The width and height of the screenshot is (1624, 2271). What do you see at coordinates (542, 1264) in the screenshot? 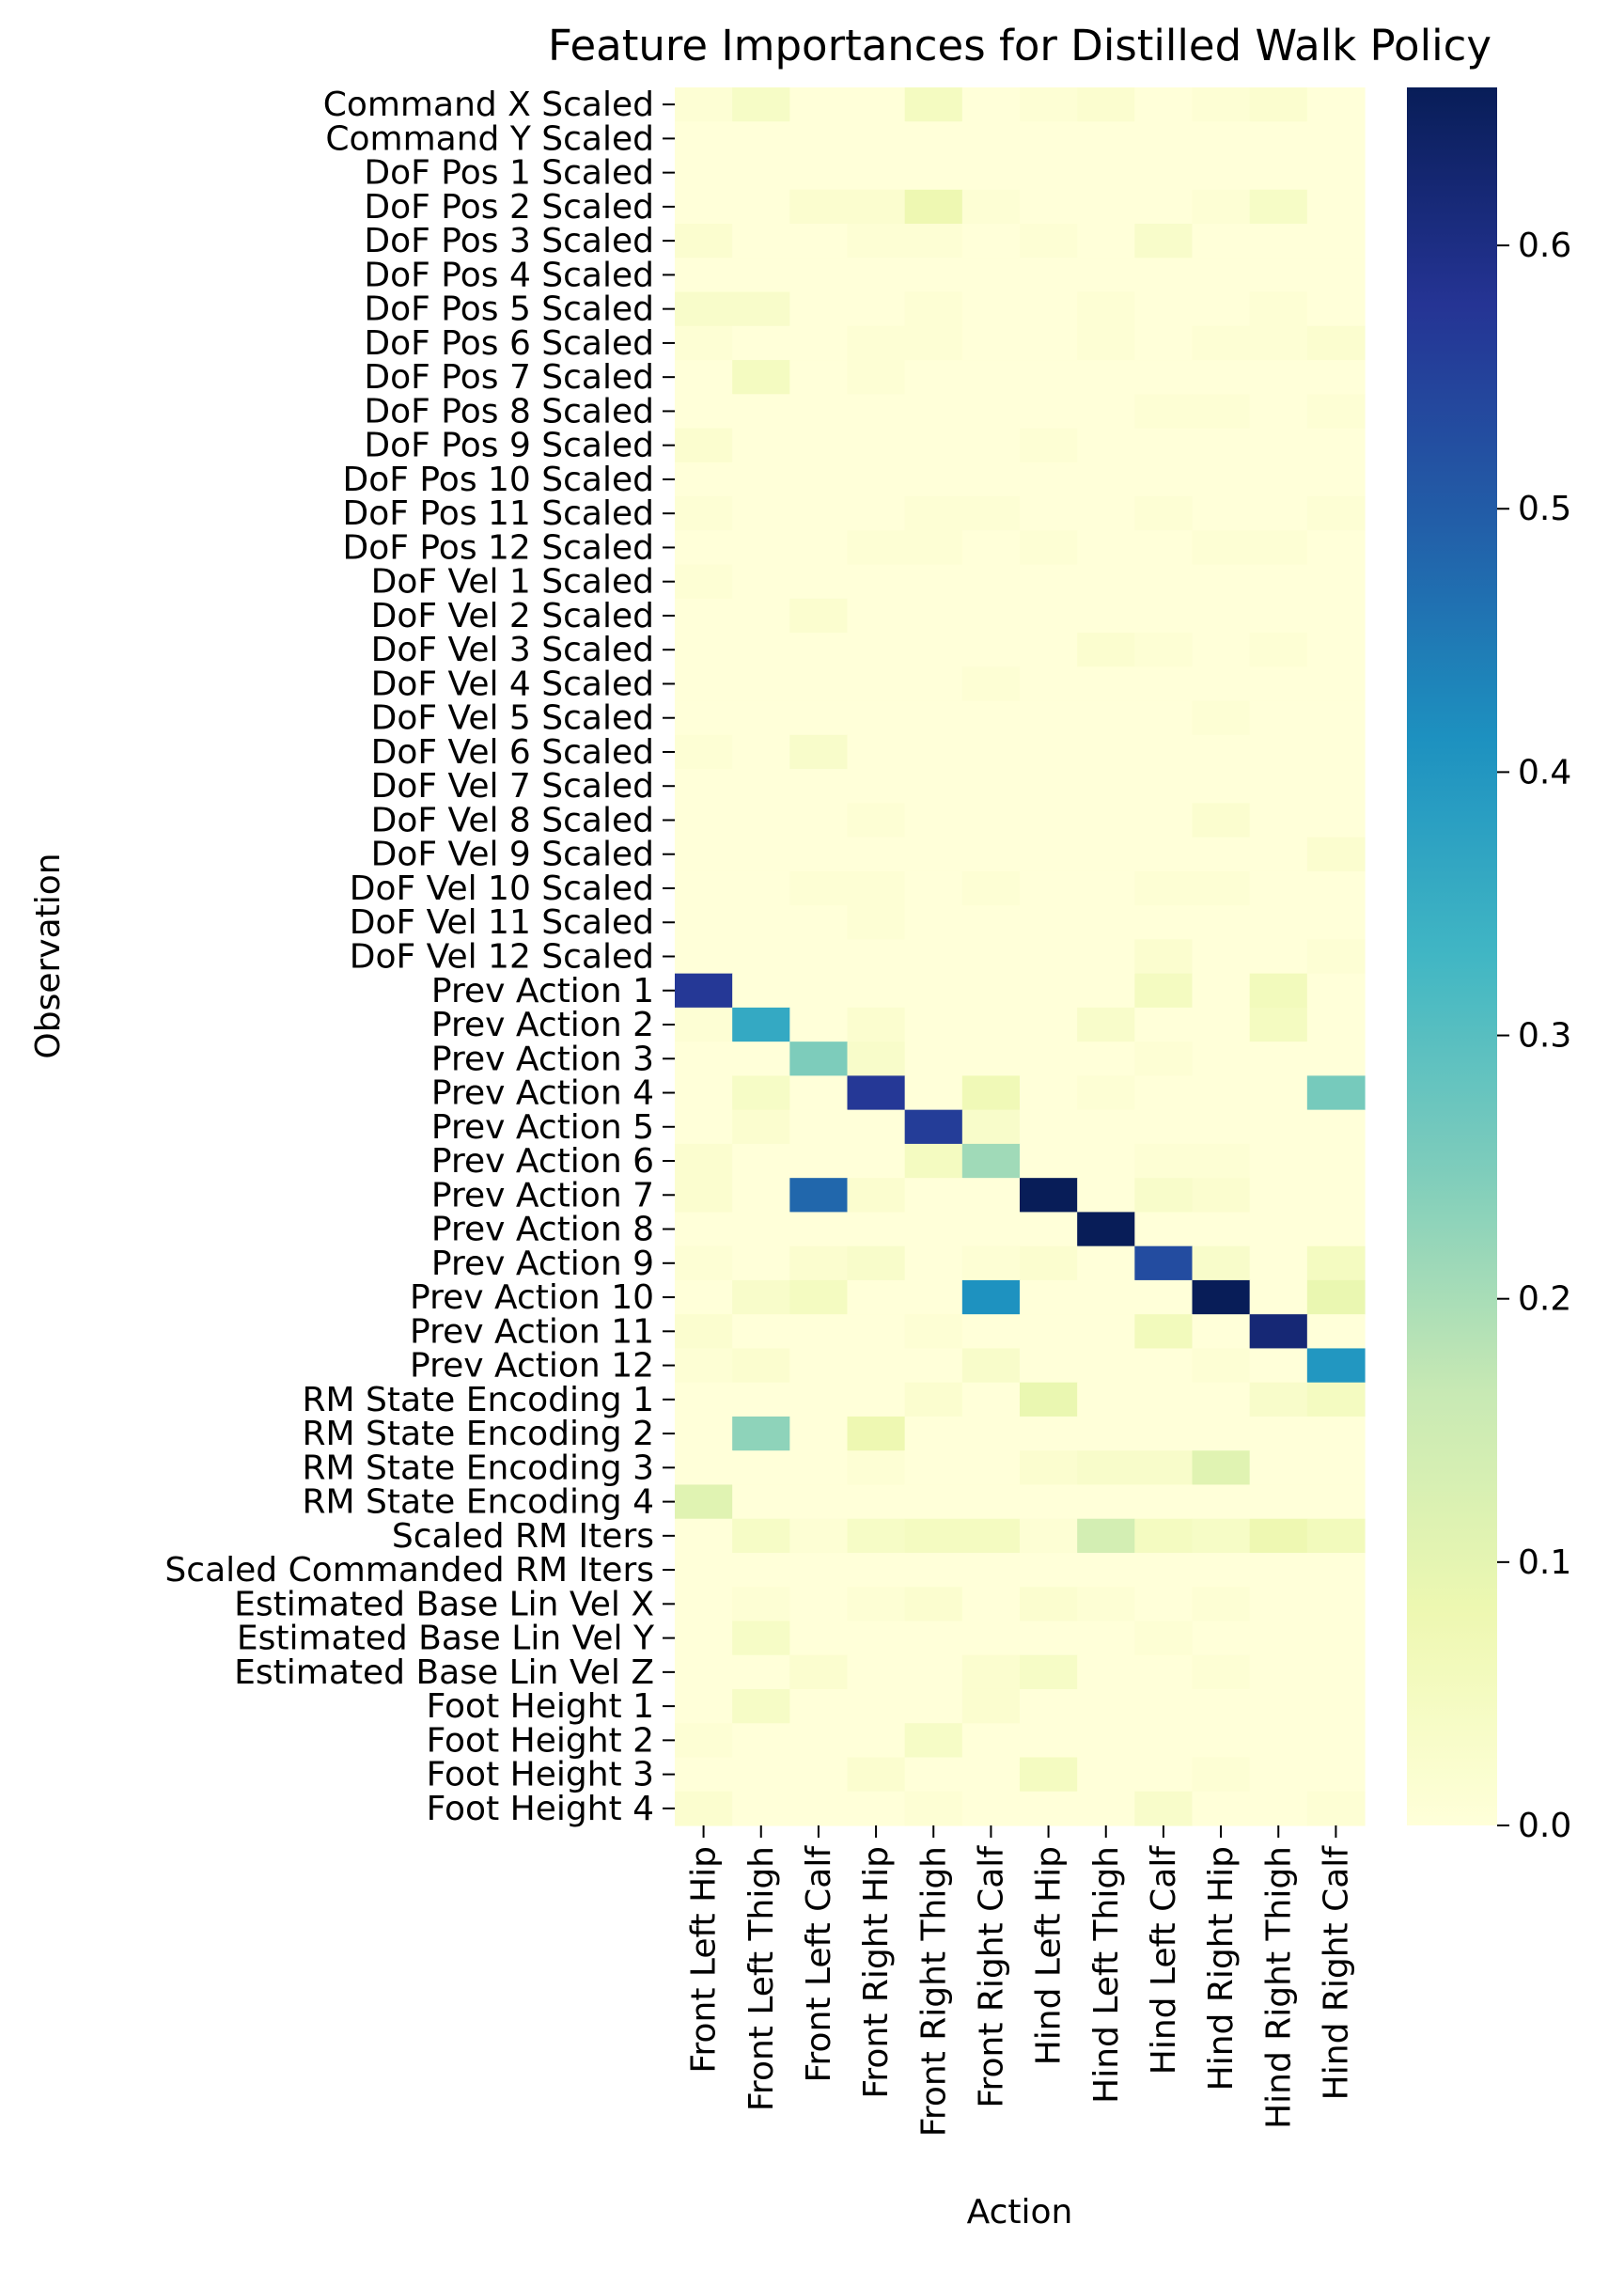
I see `y-tick-label: Prev Action 9` at bounding box center [542, 1264].